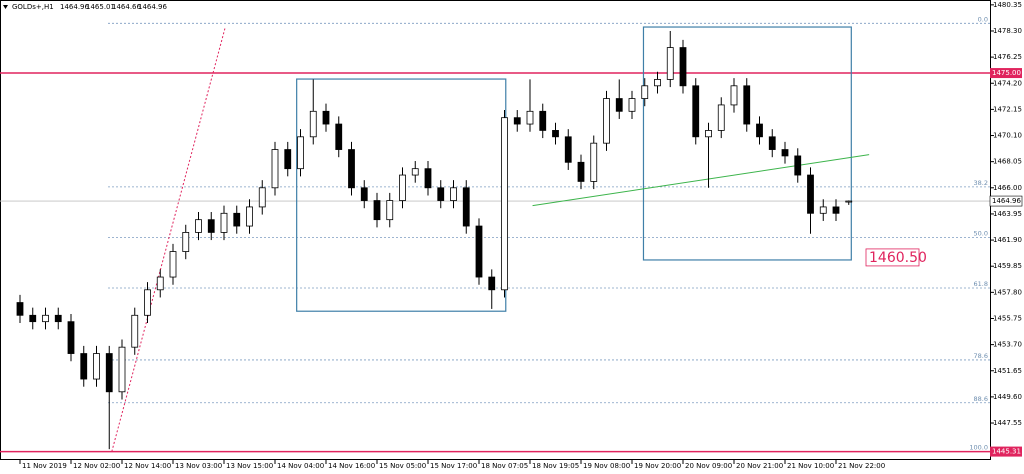 The width and height of the screenshot is (1024, 474). What do you see at coordinates (100, 7) in the screenshot?
I see `ohlc-high: 1465.01` at bounding box center [100, 7].